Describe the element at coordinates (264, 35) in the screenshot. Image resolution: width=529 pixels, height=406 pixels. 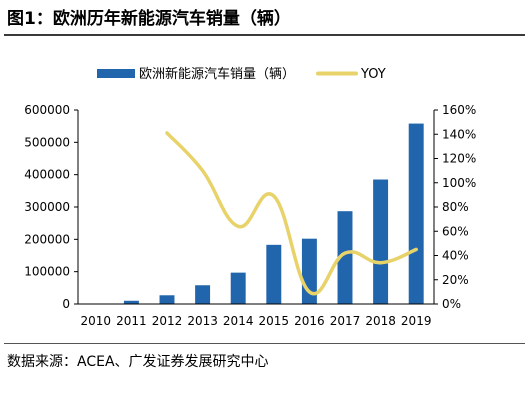
I see `title-divider` at that location.